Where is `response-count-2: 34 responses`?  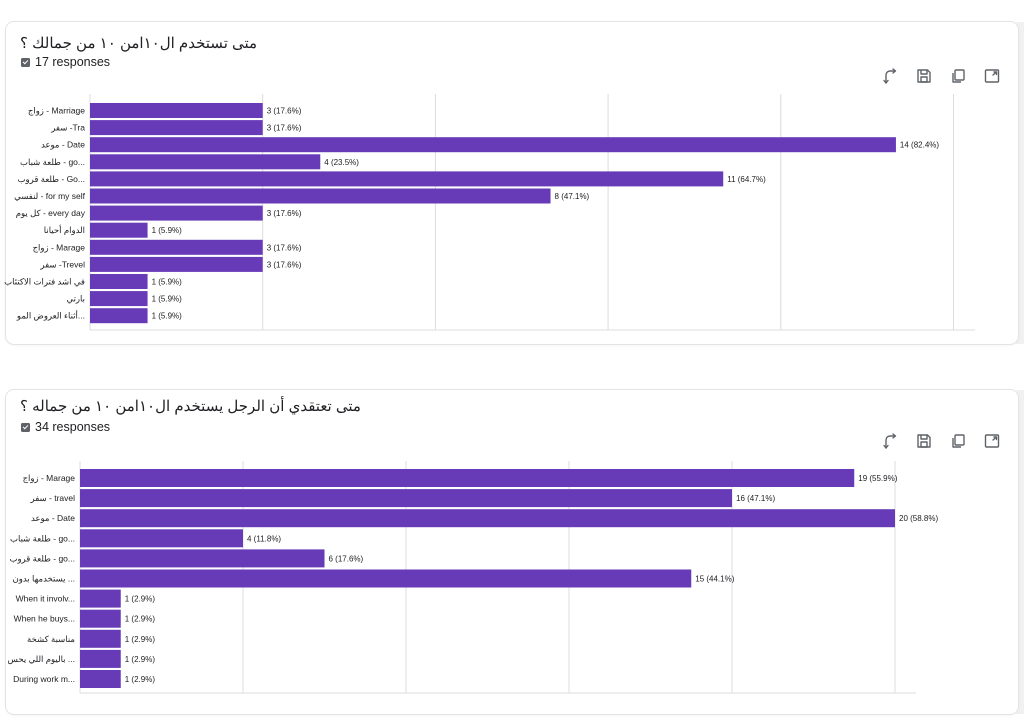
response-count-2: 34 responses is located at coordinates (65, 427).